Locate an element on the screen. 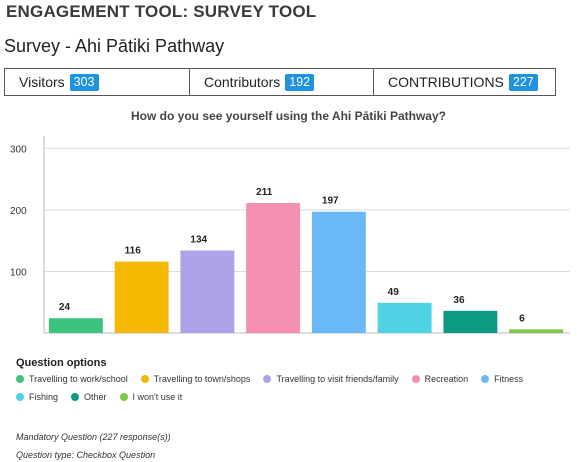  legend-label: Travelling to visit friends/family is located at coordinates (337, 379).